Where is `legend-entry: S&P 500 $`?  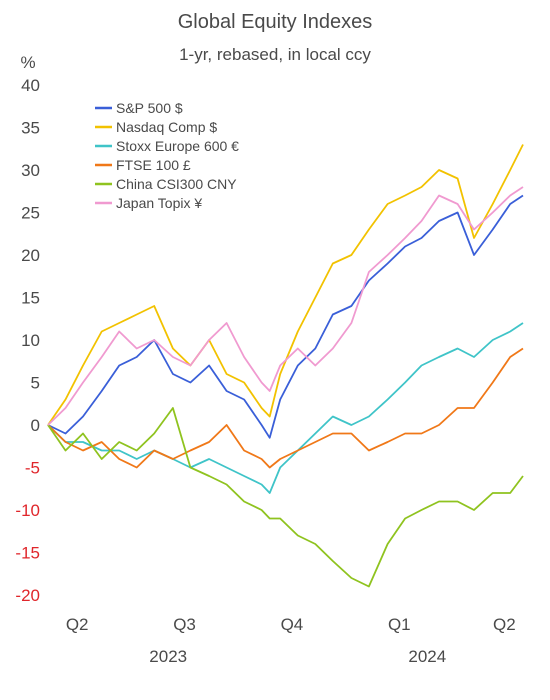
legend-entry: S&P 500 $ is located at coordinates (149, 108).